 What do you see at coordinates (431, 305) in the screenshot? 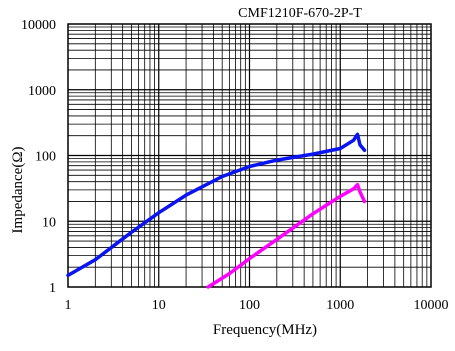
I see `x-tick-label: 10000` at bounding box center [431, 305].